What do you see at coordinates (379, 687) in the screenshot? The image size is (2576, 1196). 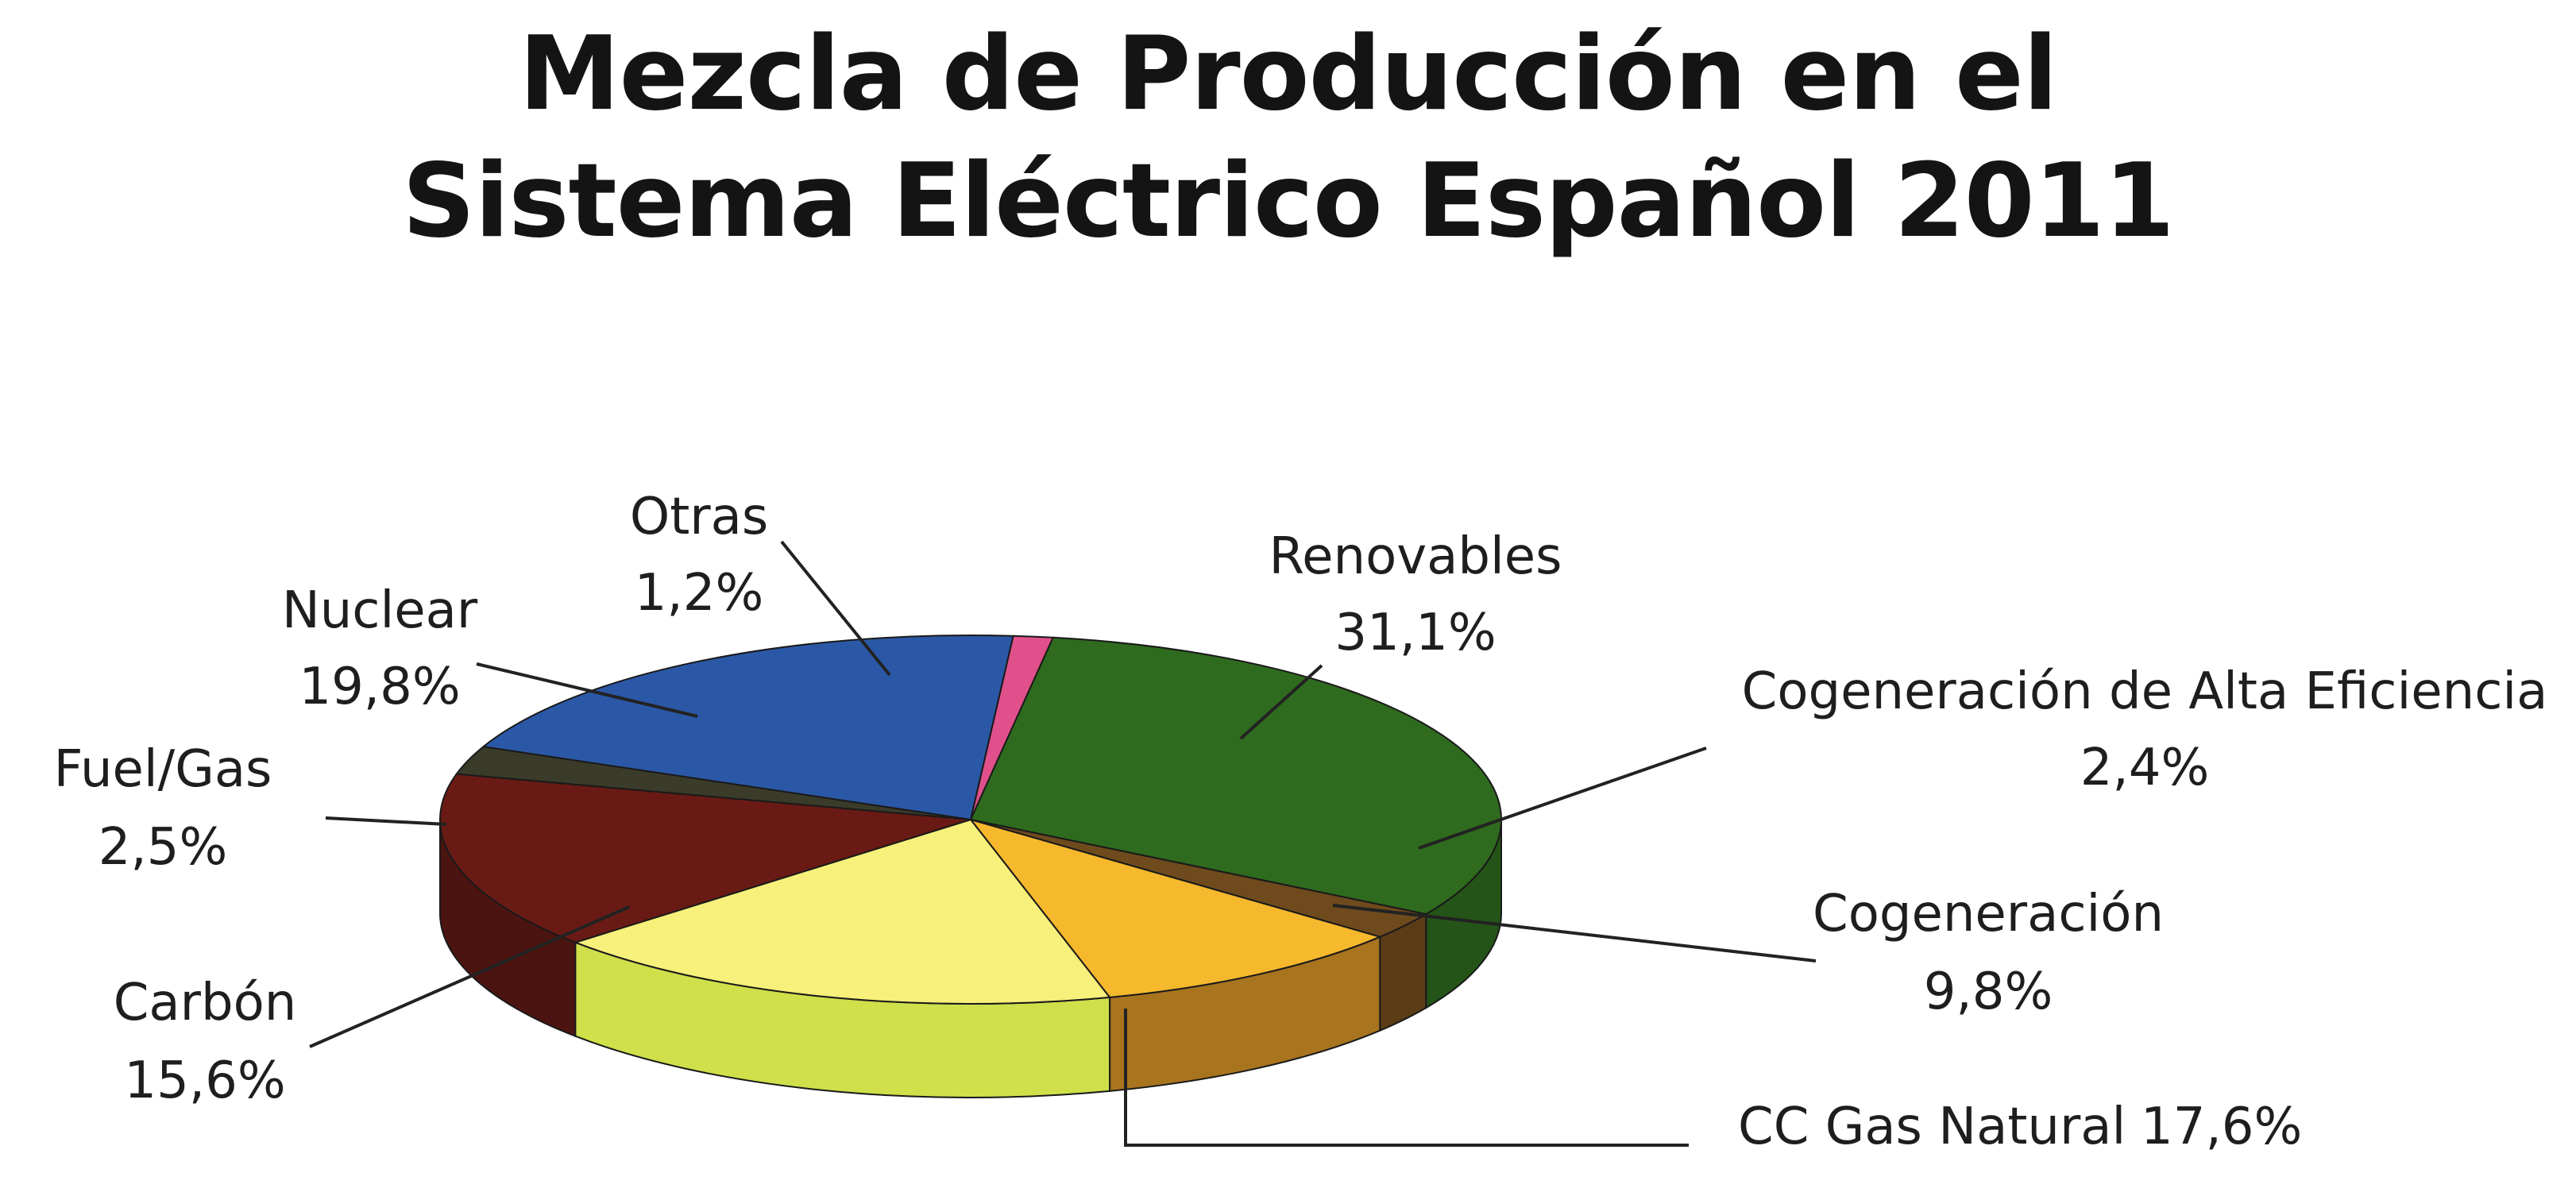 I see `slice-value-nuclear: 19,8%` at bounding box center [379, 687].